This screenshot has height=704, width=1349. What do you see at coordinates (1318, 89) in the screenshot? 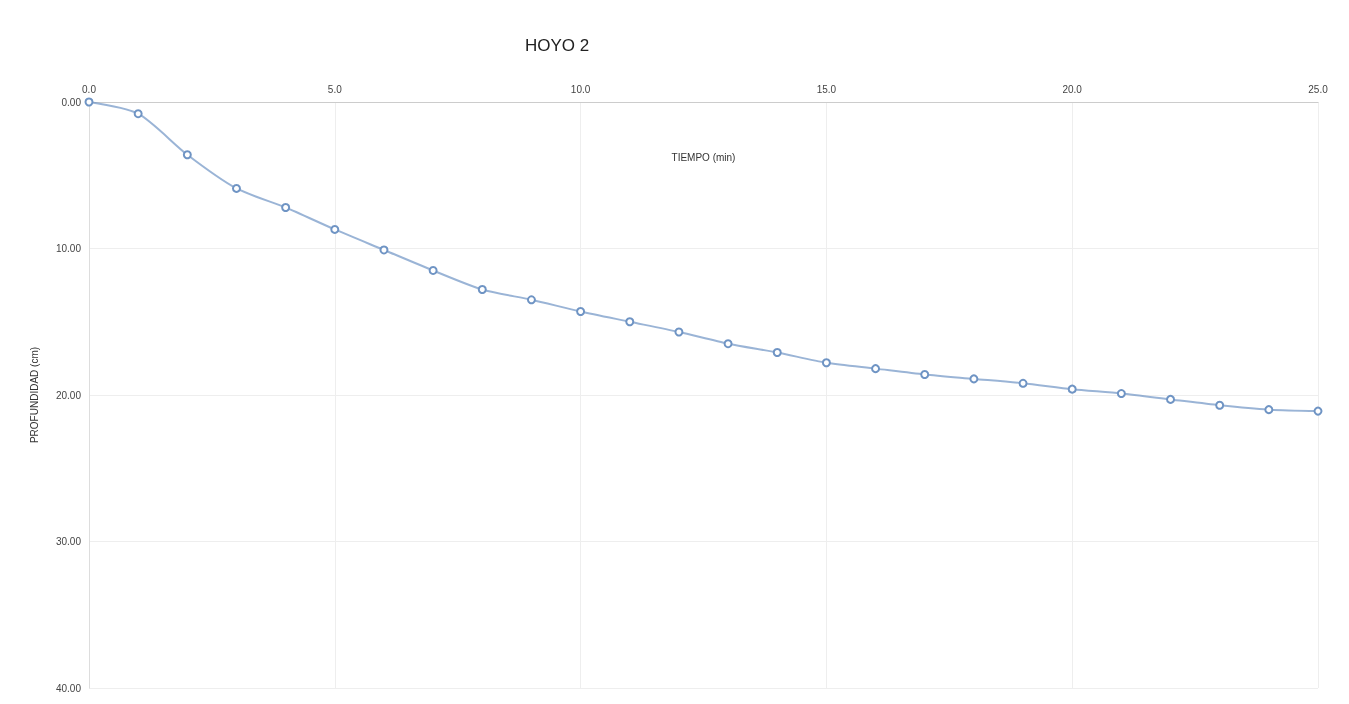
I see `x-tick-label: 25.0` at bounding box center [1318, 89].